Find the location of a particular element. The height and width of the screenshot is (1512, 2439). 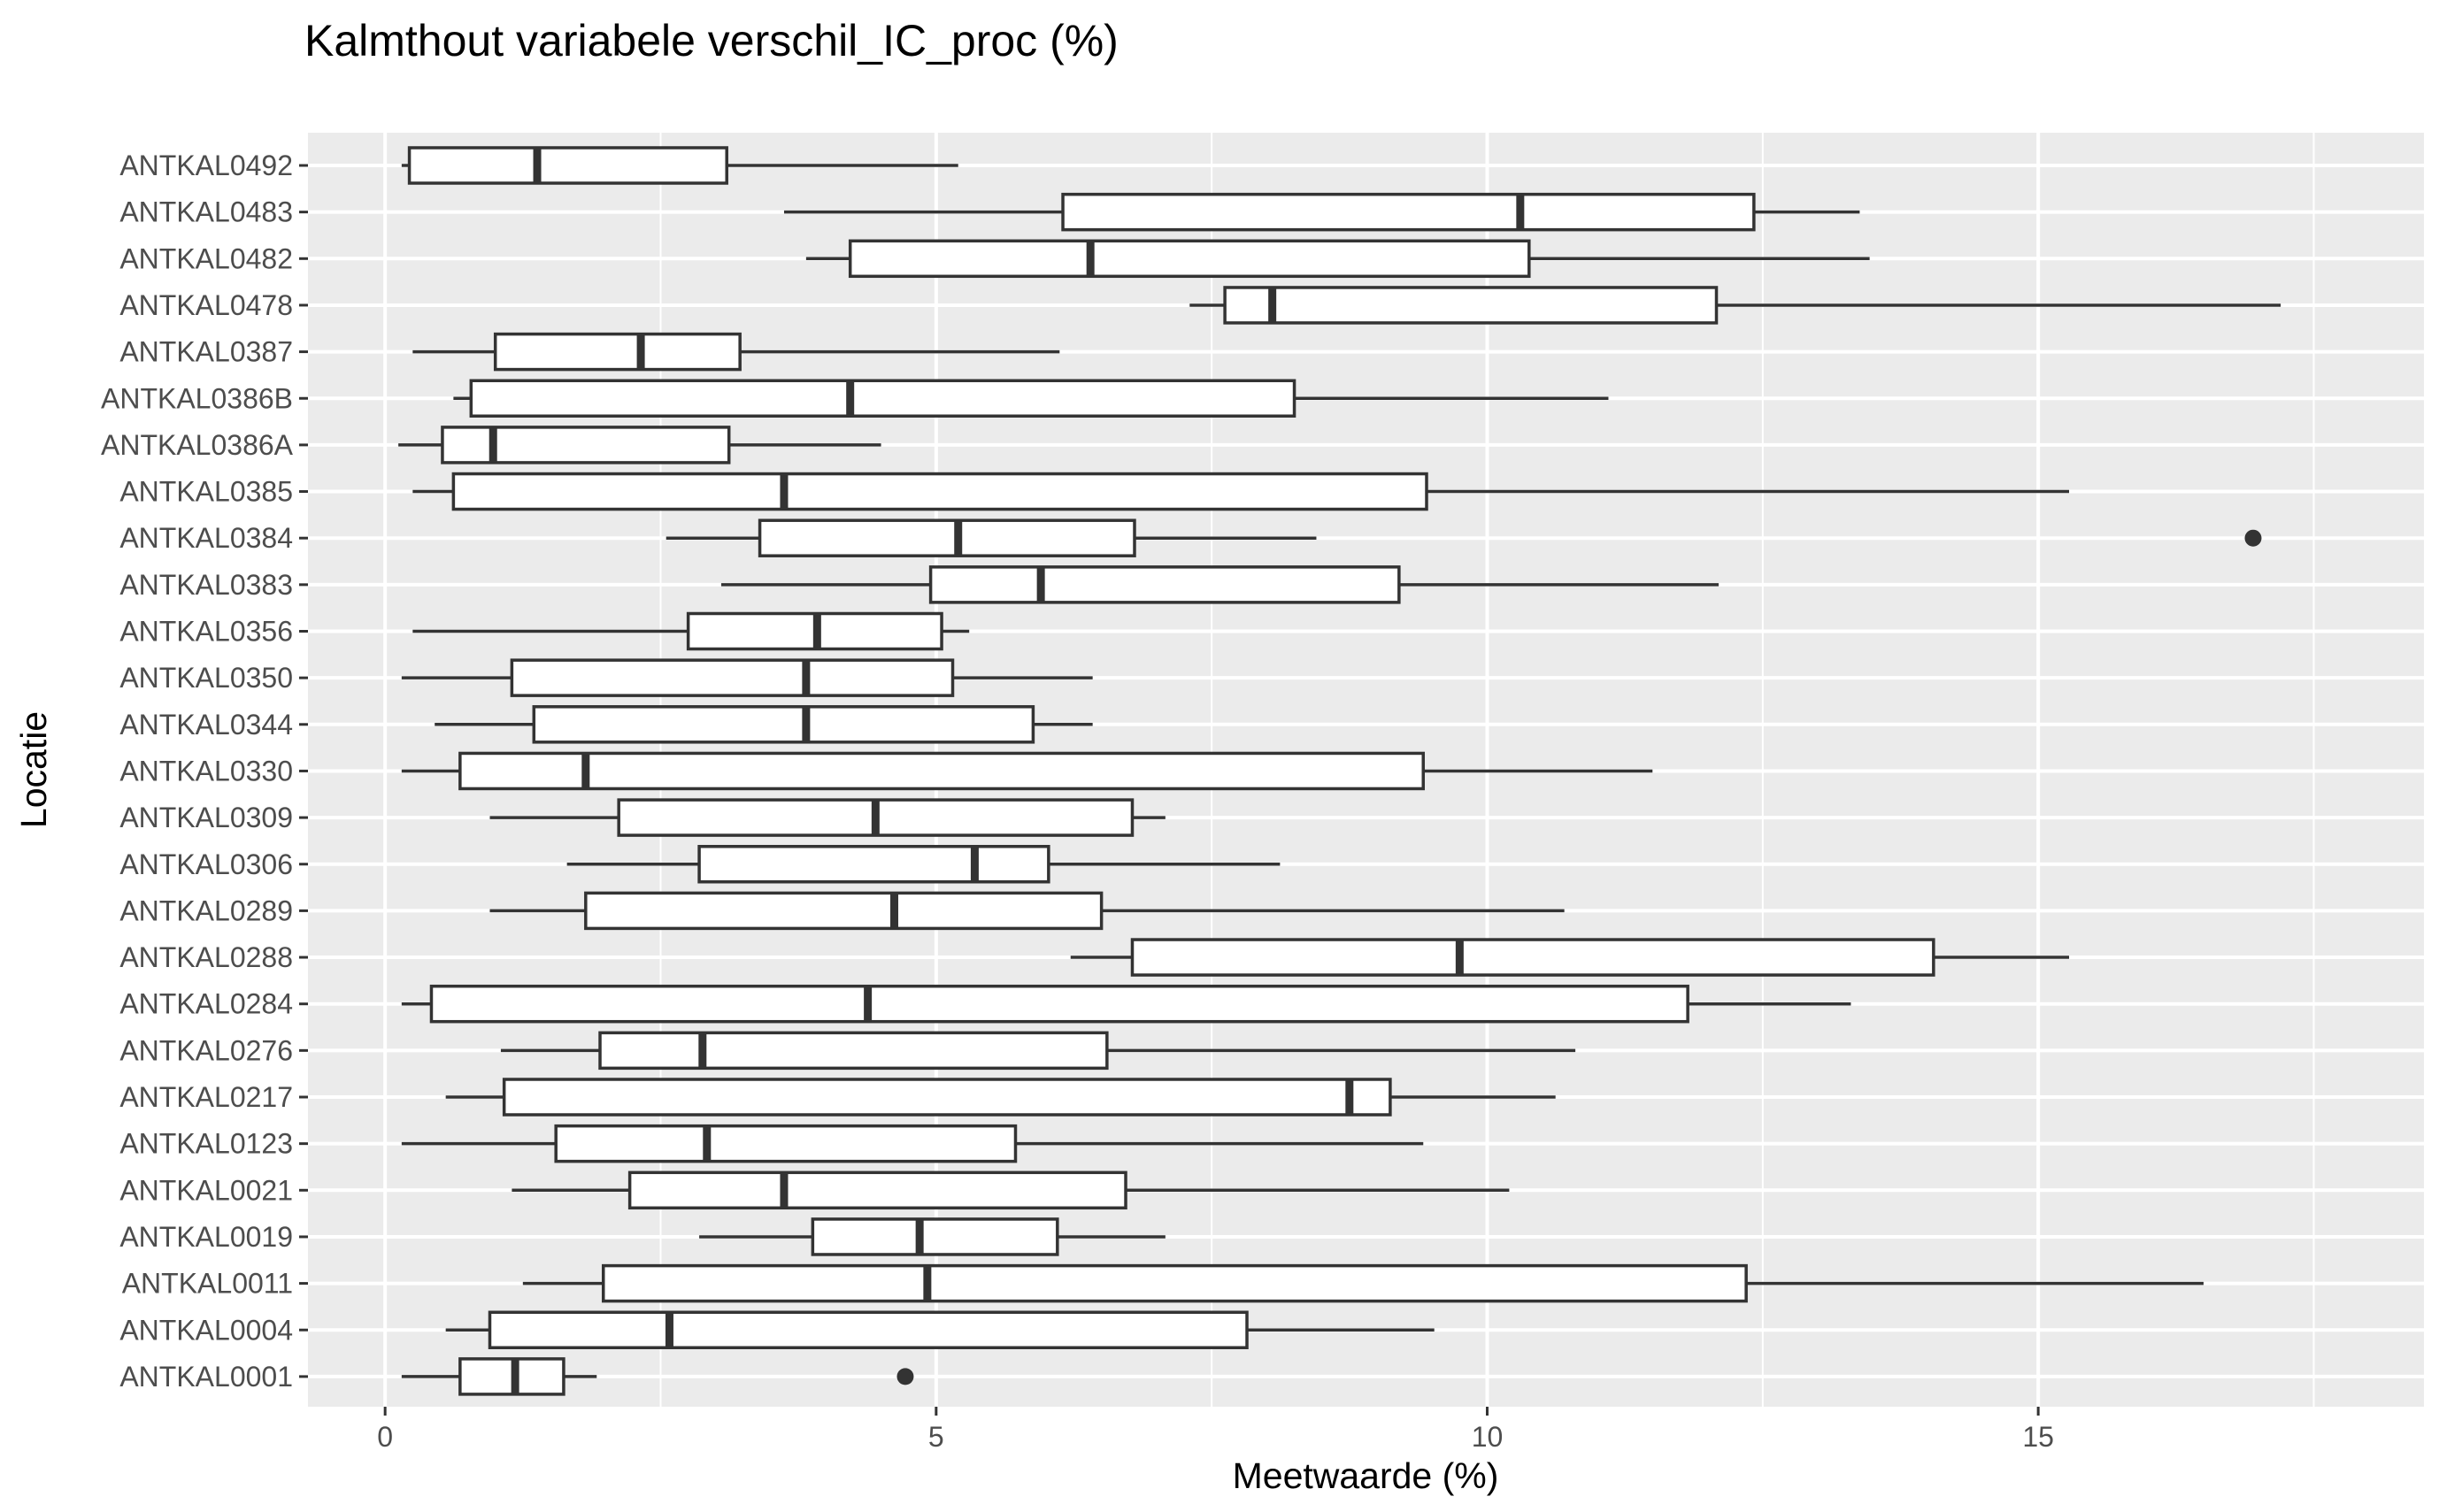

box-antkal0276 is located at coordinates (1038, 1051).